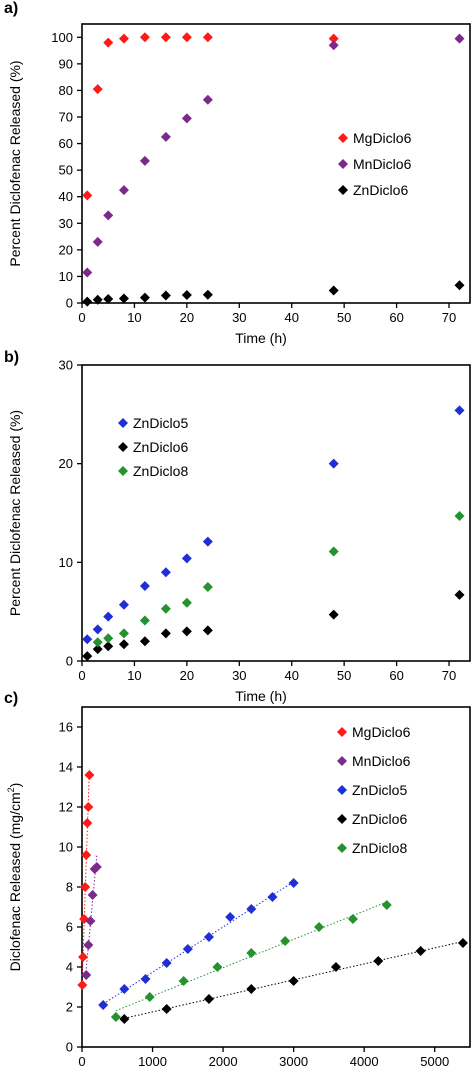  What do you see at coordinates (81, 1061) in the screenshot?
I see `x-tick-label: 0` at bounding box center [81, 1061].